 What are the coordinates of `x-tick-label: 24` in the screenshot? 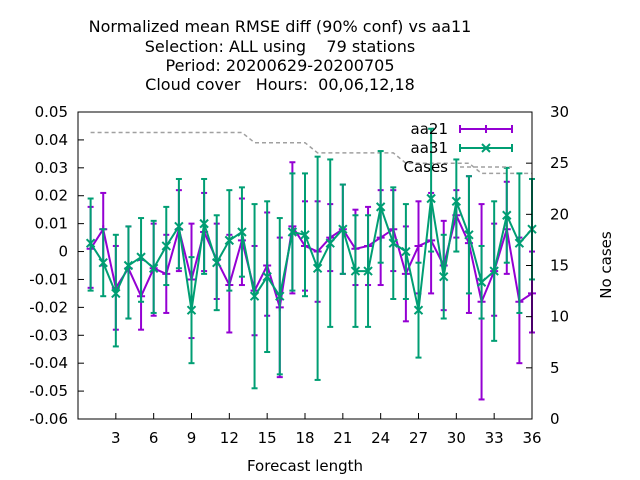 It's located at (380, 438).